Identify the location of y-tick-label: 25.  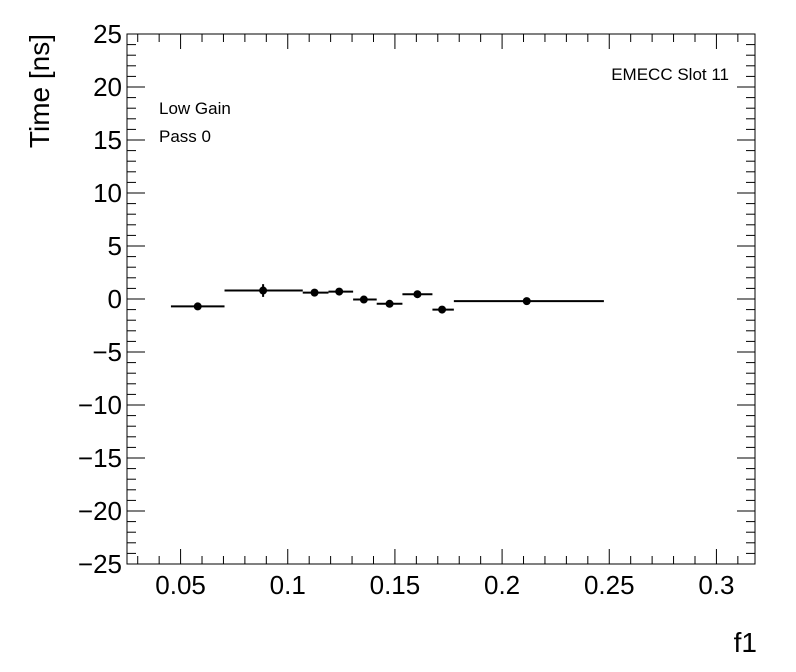
(107, 34).